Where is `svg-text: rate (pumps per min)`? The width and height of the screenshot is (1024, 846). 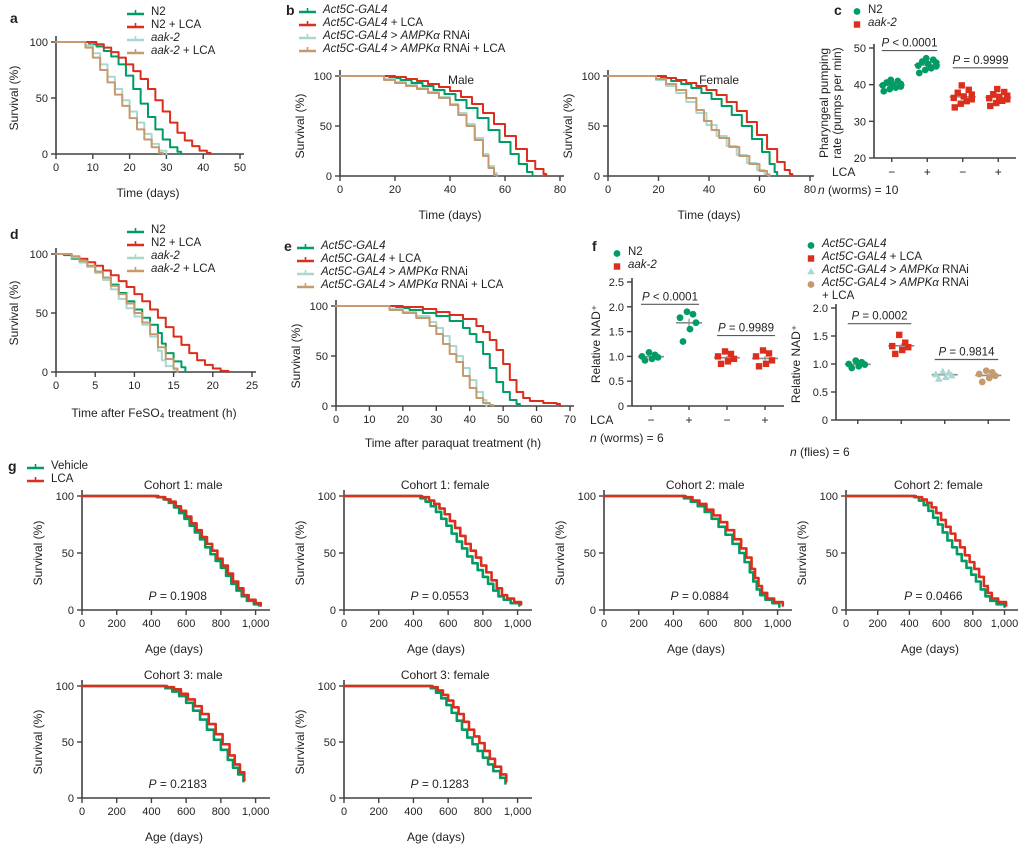 svg-text: rate (pumps per min) is located at coordinates (837, 102).